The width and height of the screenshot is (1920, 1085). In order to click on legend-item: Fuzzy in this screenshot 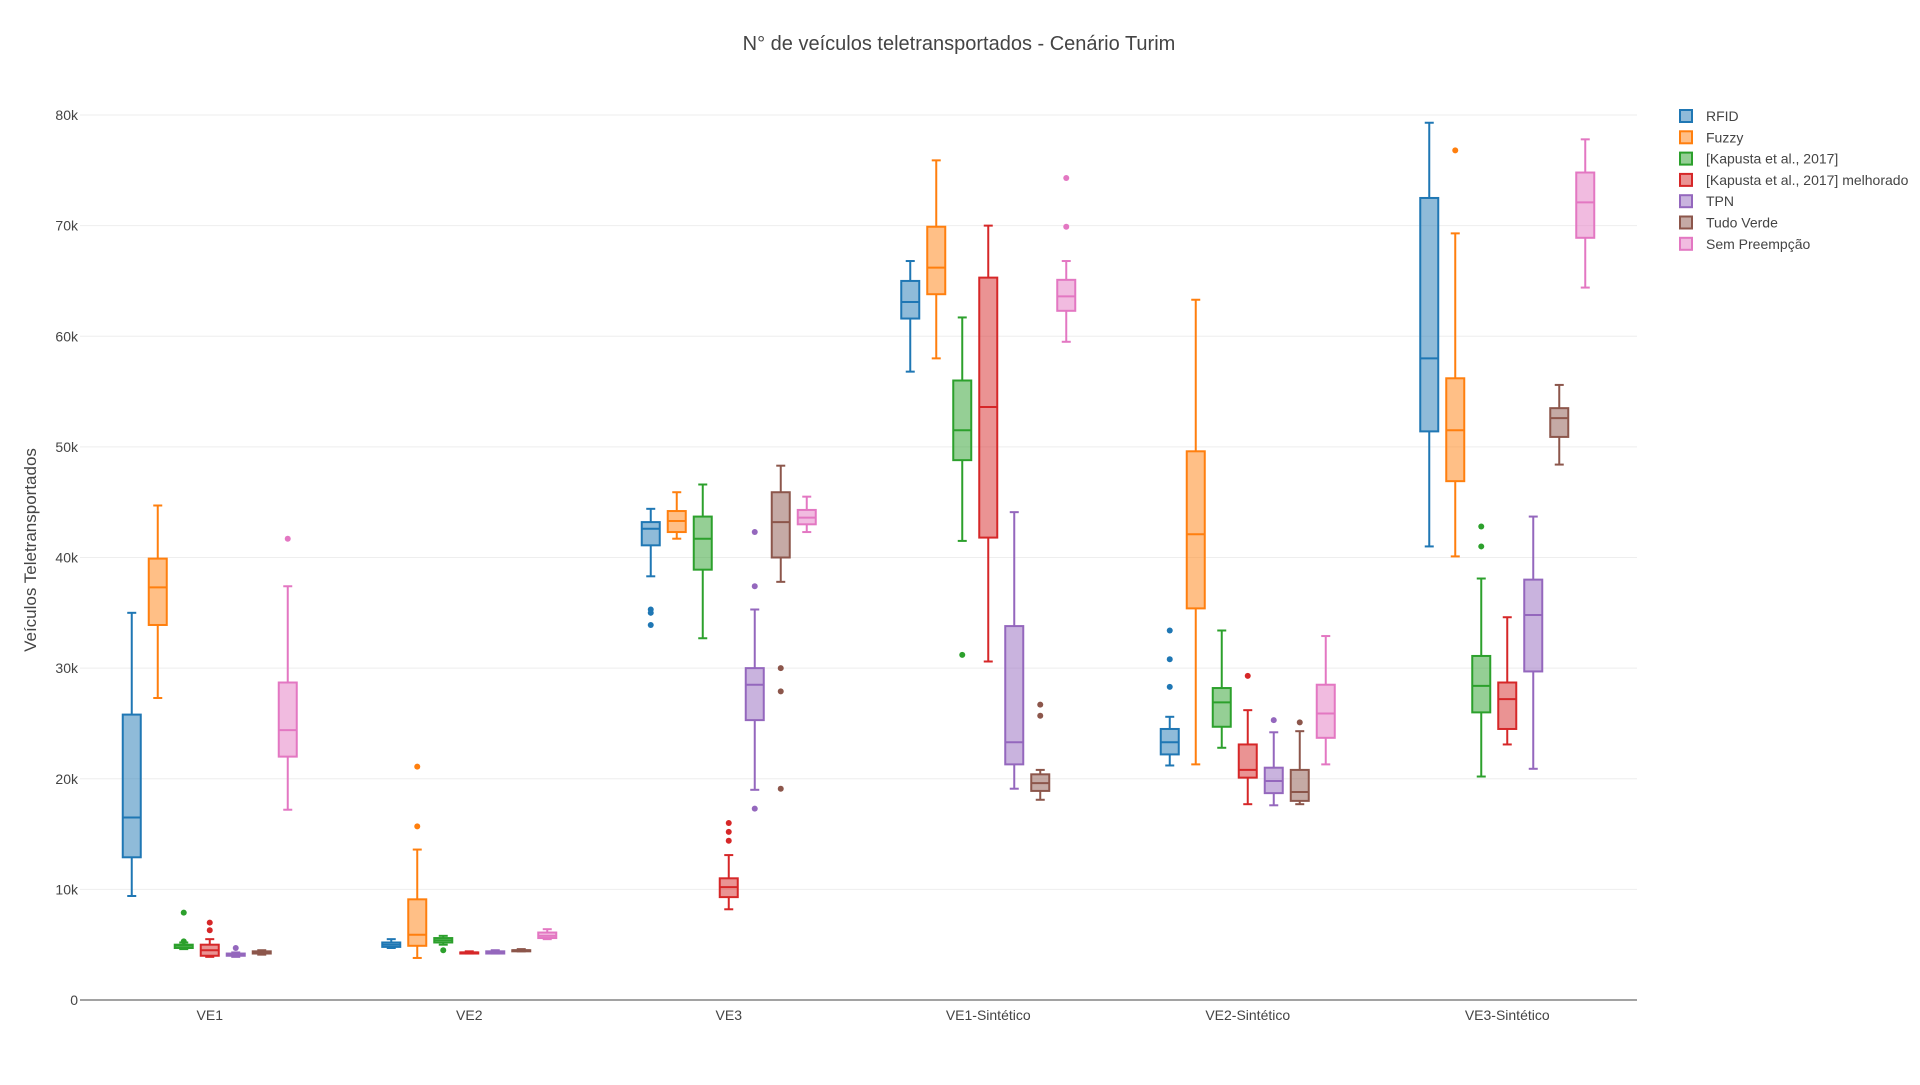, I will do `click(1711, 137)`.